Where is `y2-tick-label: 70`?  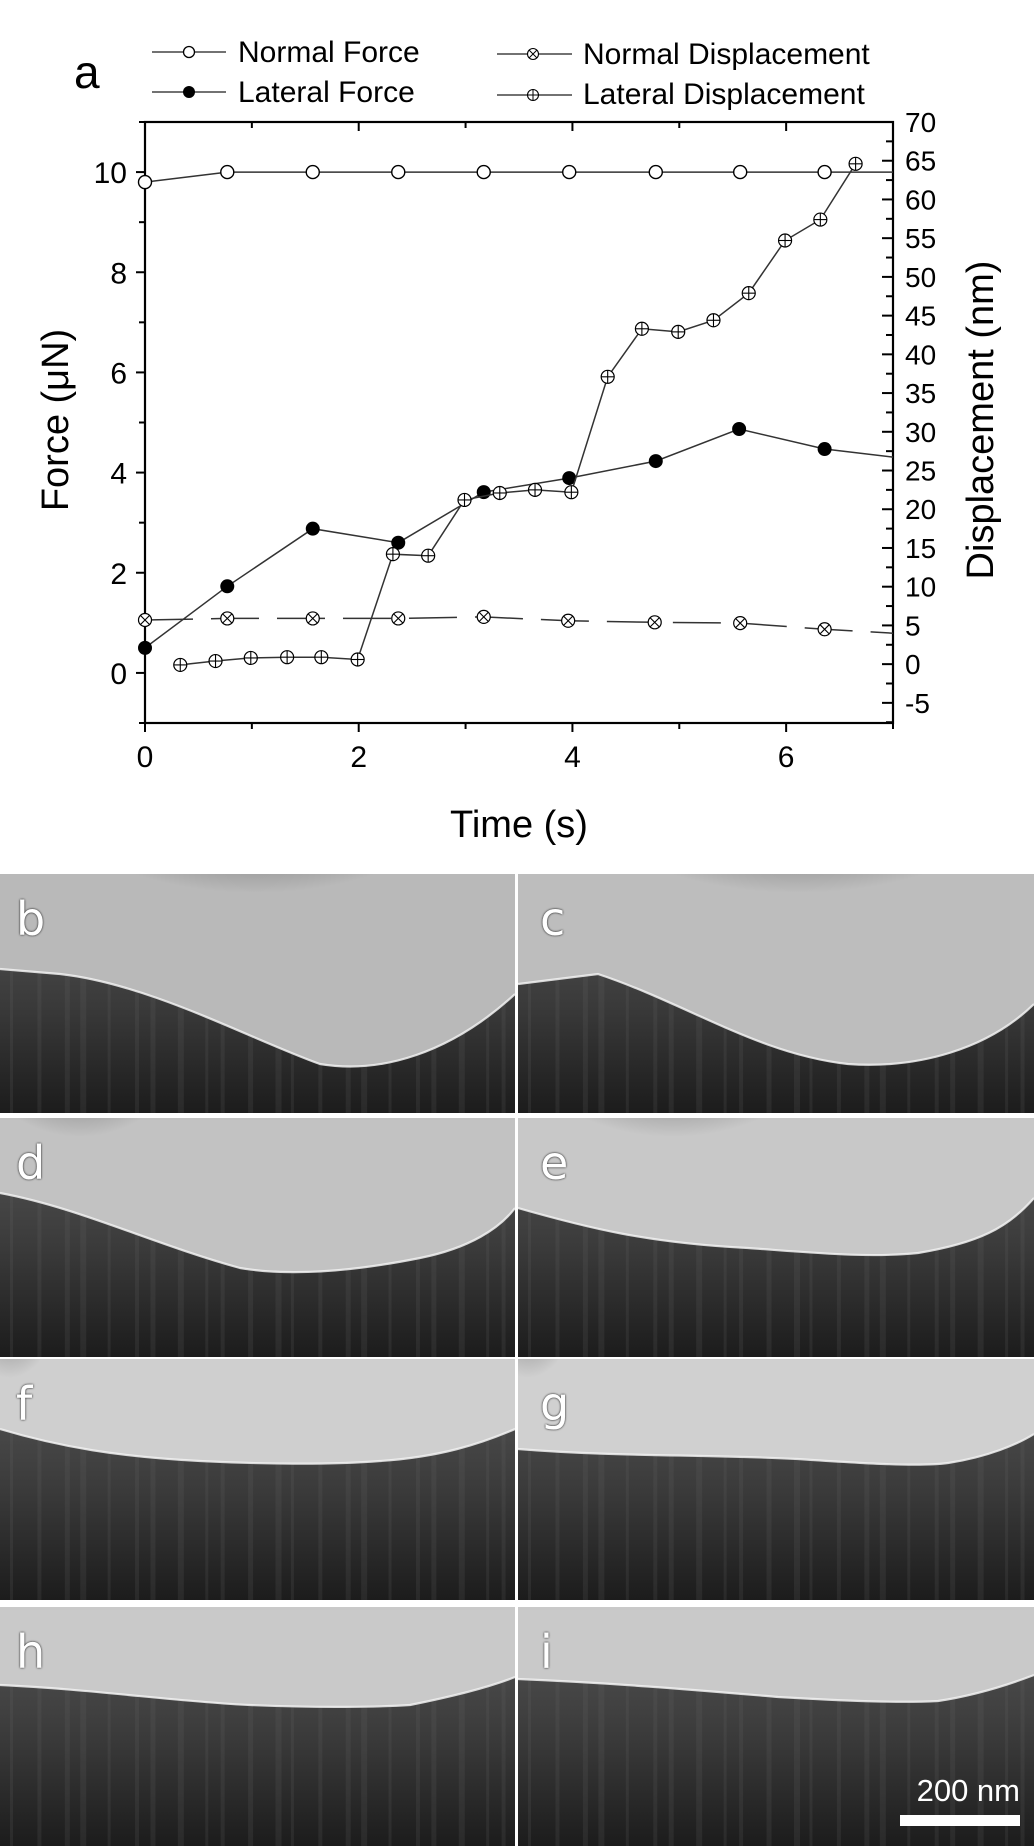
y2-tick-label: 70 is located at coordinates (920, 122).